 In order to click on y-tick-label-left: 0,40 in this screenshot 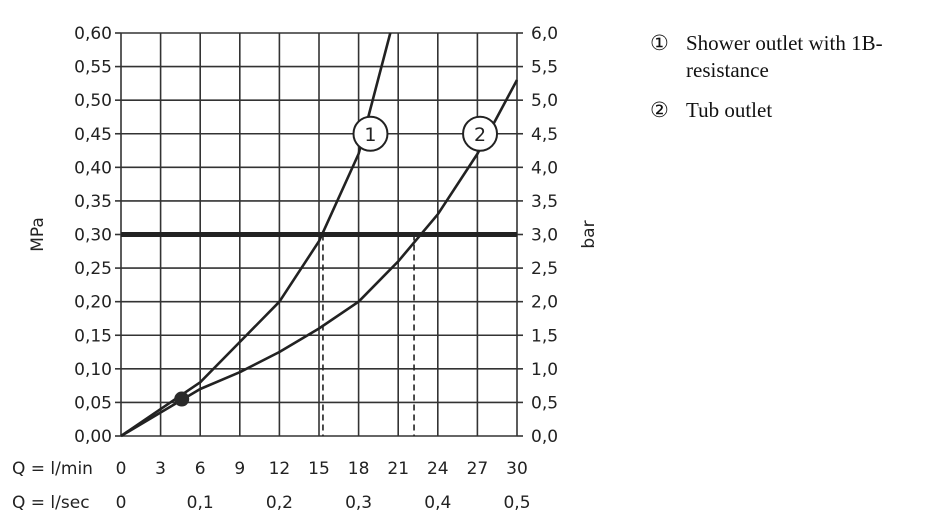, I will do `click(93, 168)`.